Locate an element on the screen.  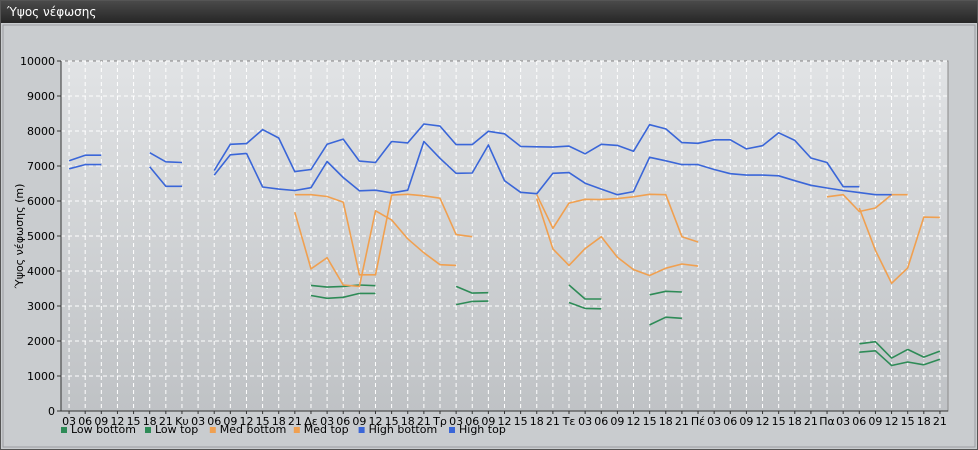
legend-label: High top is located at coordinates (482, 429).